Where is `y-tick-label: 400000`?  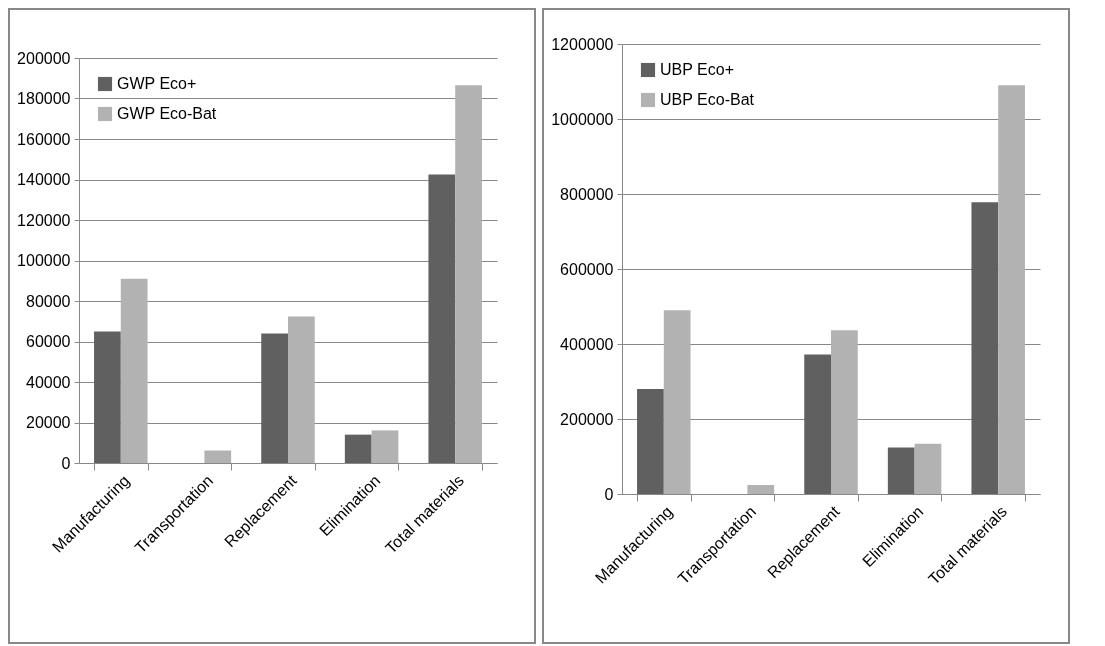
y-tick-label: 400000 is located at coordinates (587, 344).